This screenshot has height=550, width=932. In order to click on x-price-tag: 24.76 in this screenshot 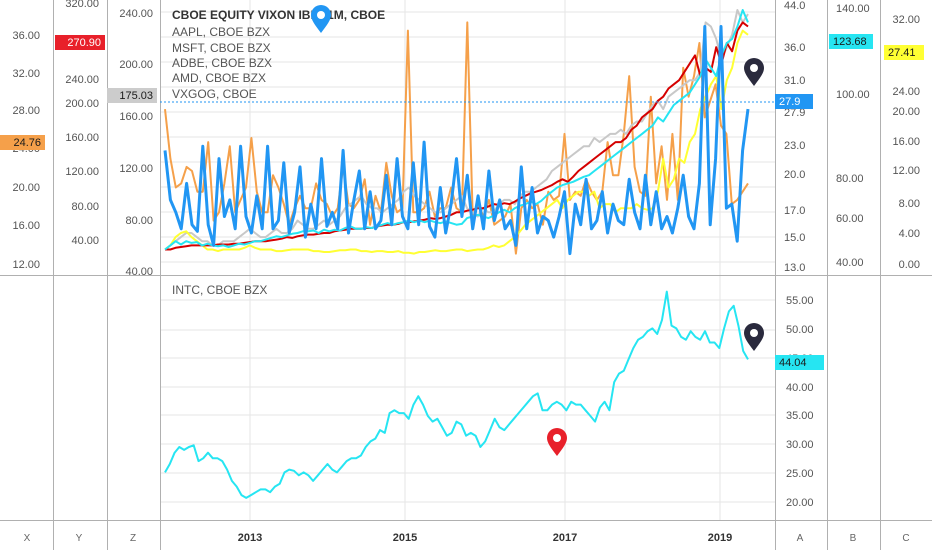, I will do `click(27, 143)`.